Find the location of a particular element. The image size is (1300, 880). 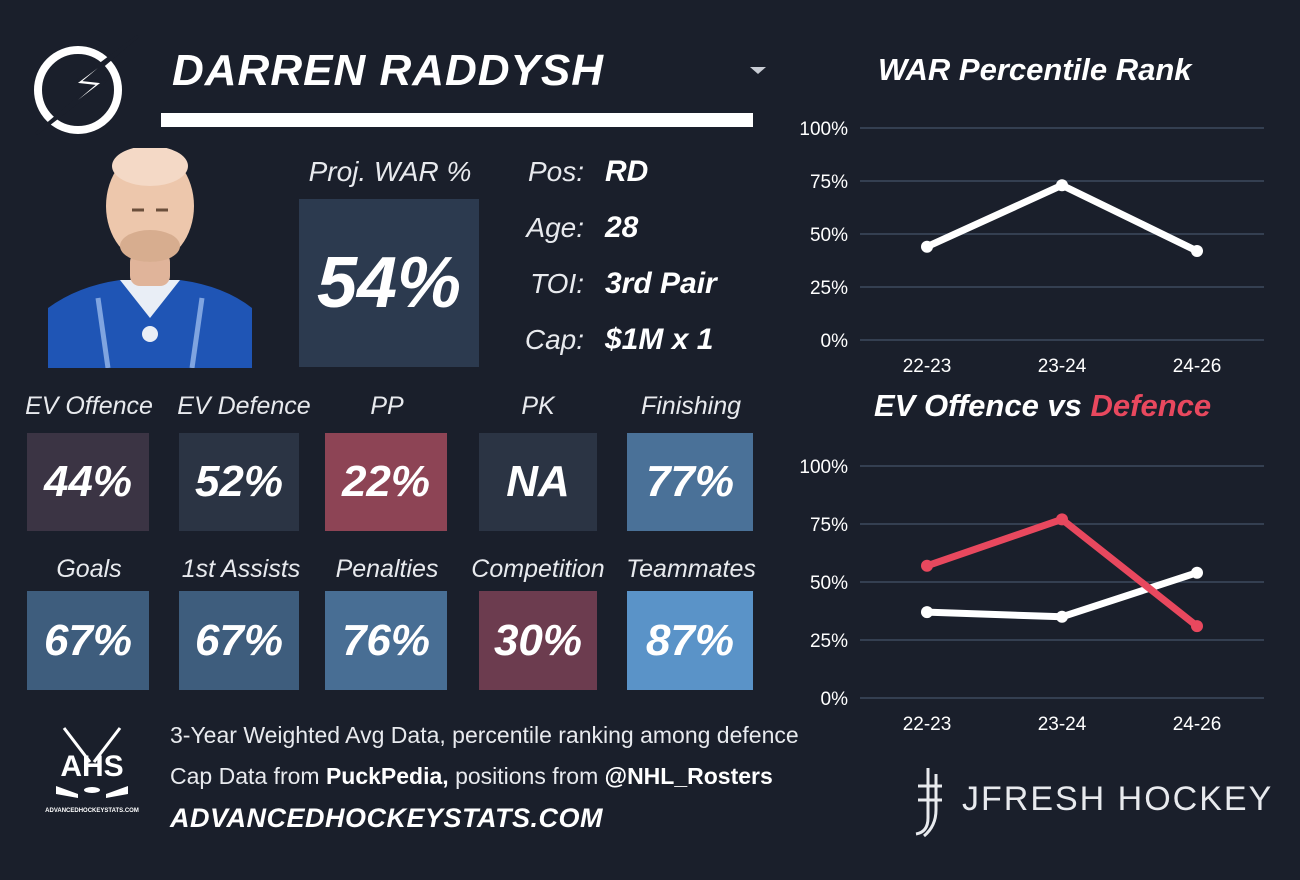

jfresh-brand-name: JFRESH HOCKEY is located at coordinates (1118, 799).